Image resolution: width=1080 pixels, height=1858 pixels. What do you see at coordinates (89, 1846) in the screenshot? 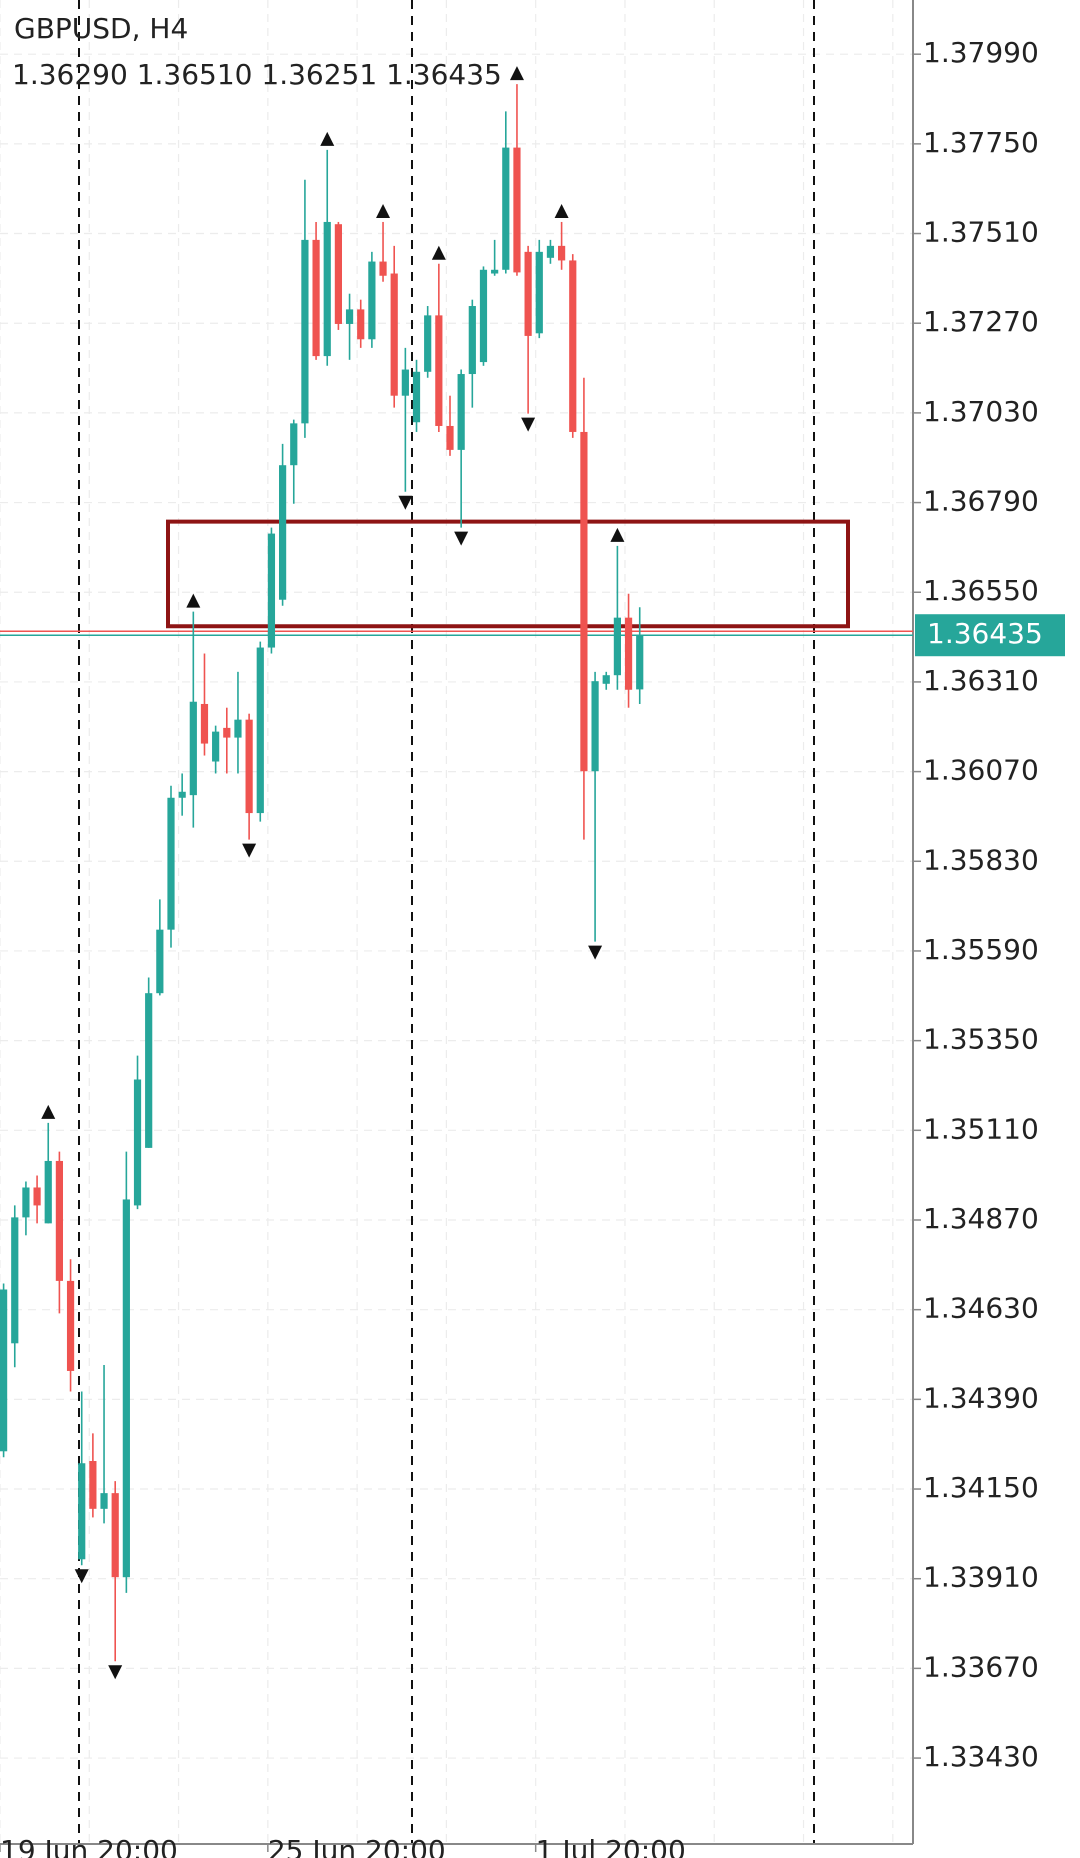
I see `x-tick-label: 19 Jun 20:00` at bounding box center [89, 1846].